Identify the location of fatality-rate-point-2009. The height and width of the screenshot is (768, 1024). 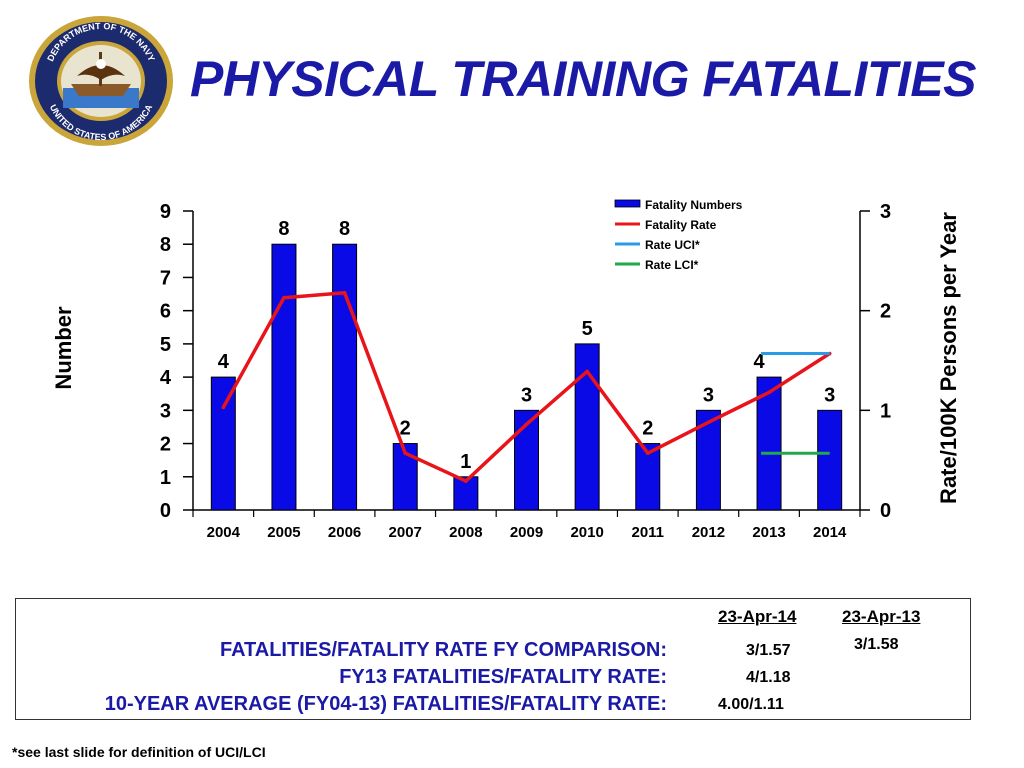
(526, 424).